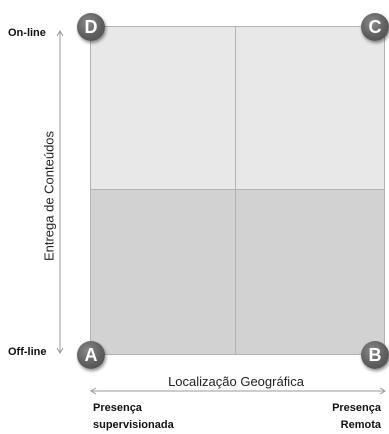  What do you see at coordinates (133, 417) in the screenshot?
I see `x-axis-left-label: Presença supervisionada` at bounding box center [133, 417].